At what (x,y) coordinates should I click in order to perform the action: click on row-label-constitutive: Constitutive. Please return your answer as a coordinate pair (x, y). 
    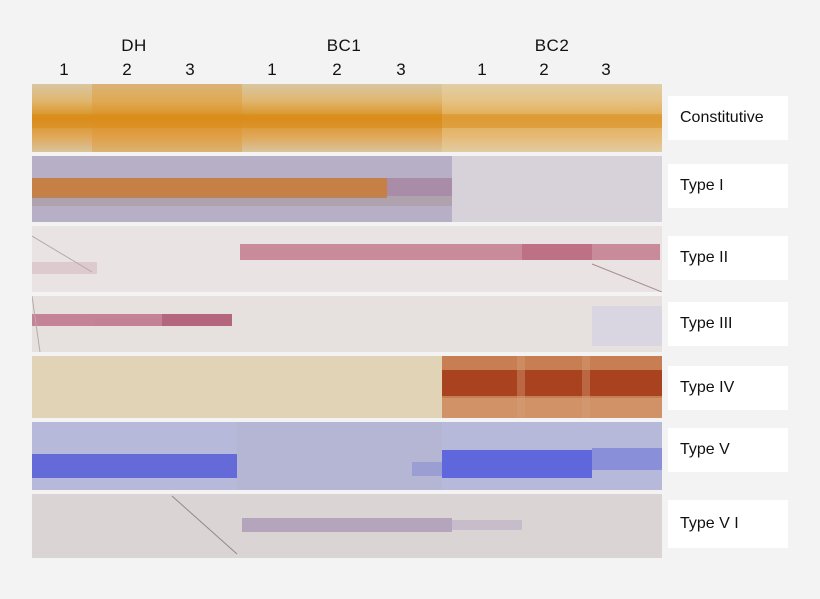
    Looking at the image, I should click on (728, 118).